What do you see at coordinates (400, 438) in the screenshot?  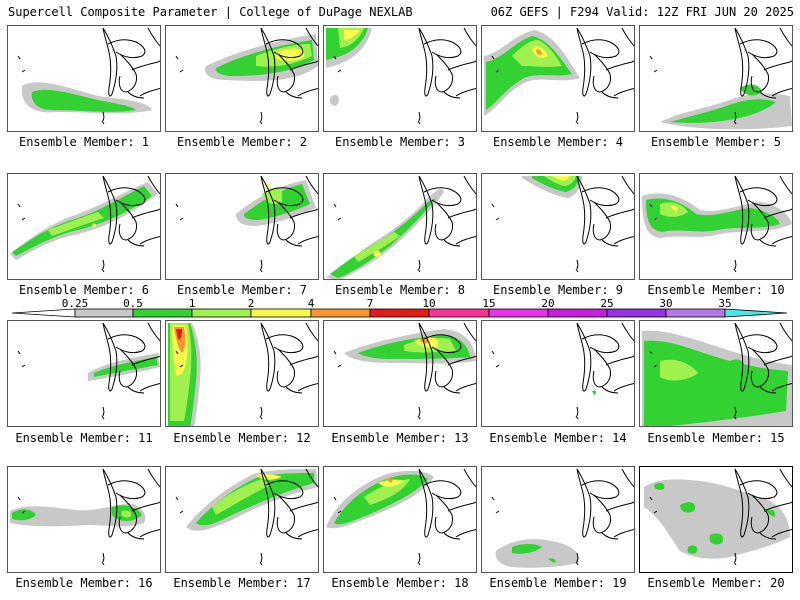 I see `member-label: Ensemble Member: 13` at bounding box center [400, 438].